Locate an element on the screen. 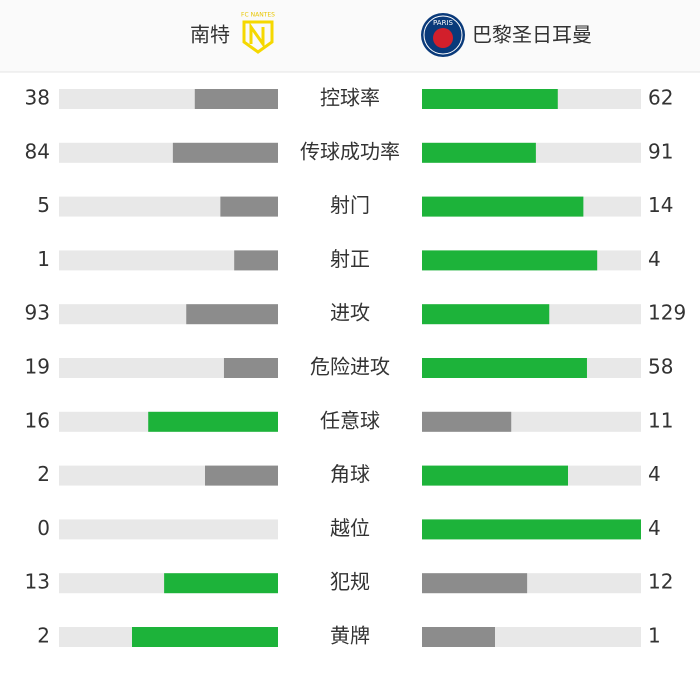 This screenshot has height=680, width=700. stat-label: 传球成功率 is located at coordinates (350, 151).